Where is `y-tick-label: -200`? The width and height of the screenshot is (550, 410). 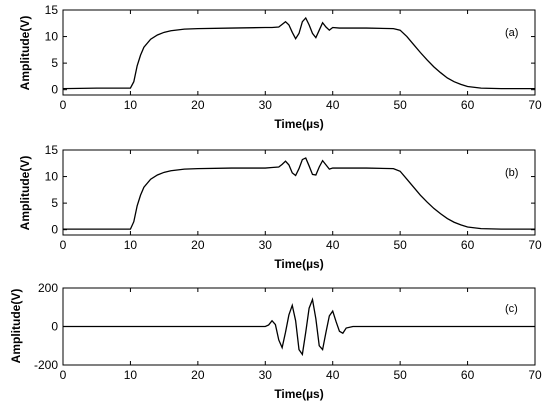
y-tick-label: -200 is located at coordinates (46, 365).